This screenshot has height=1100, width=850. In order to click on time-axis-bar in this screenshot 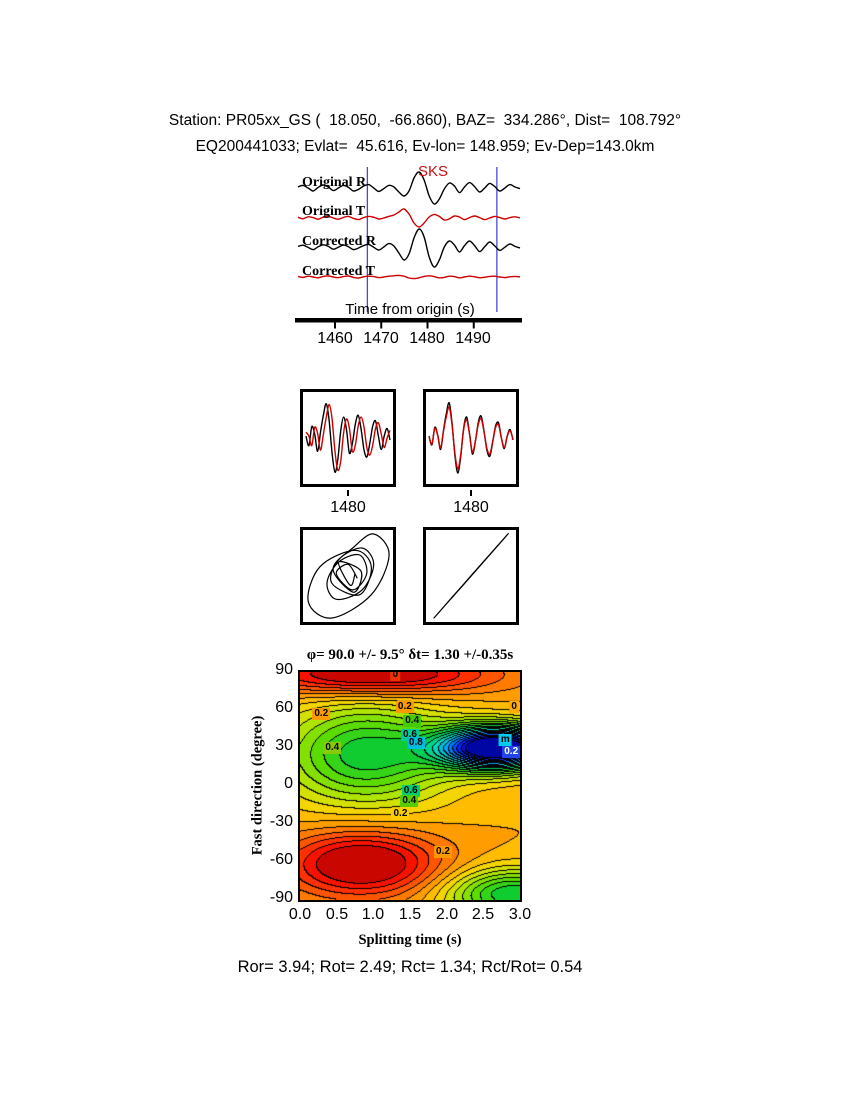, I will do `click(408, 320)`.